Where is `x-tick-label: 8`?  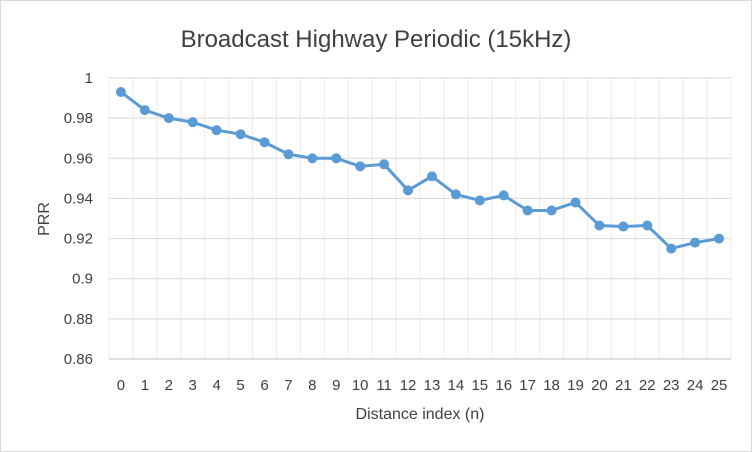
x-tick-label: 8 is located at coordinates (312, 385).